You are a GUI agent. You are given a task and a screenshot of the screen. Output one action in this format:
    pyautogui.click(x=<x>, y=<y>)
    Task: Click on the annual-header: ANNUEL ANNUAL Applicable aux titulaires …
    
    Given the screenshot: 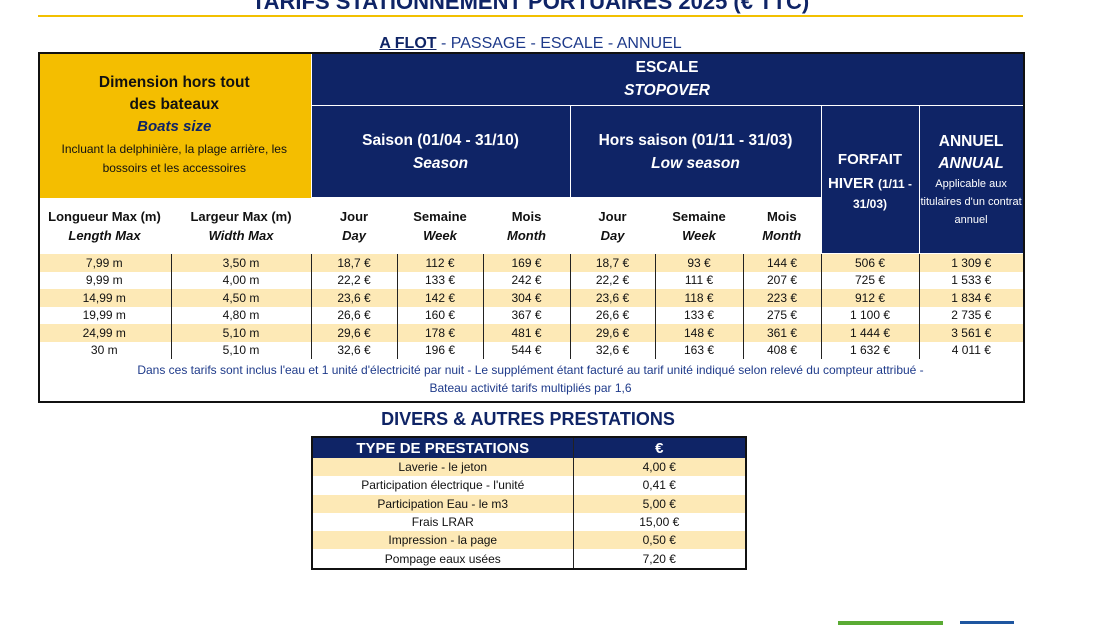 What is the action you would take?
    pyautogui.click(x=971, y=179)
    